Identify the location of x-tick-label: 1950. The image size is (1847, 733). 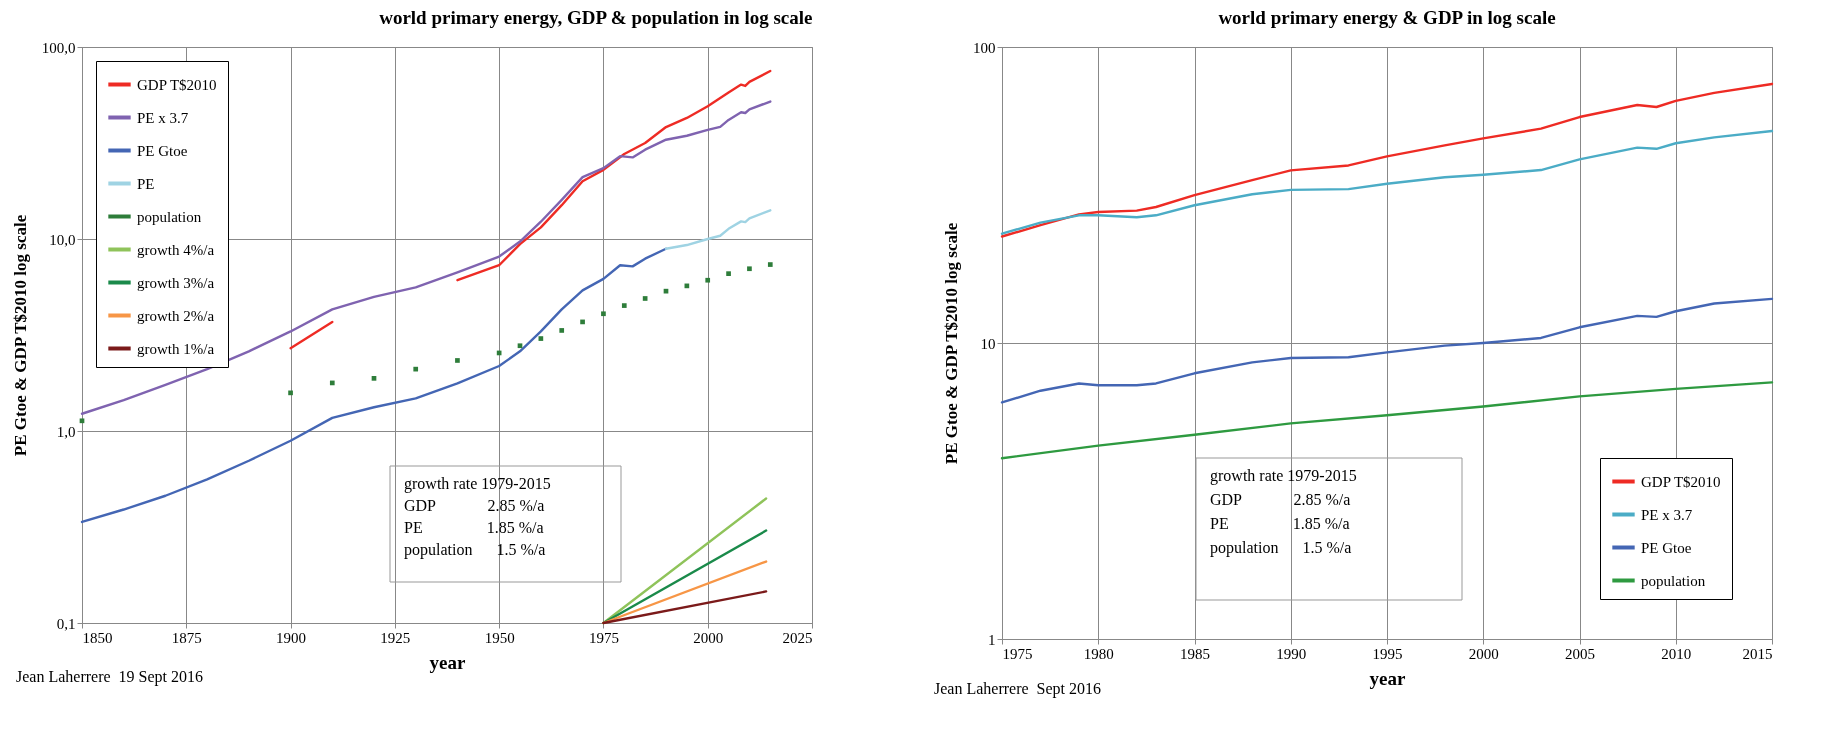
(499, 637).